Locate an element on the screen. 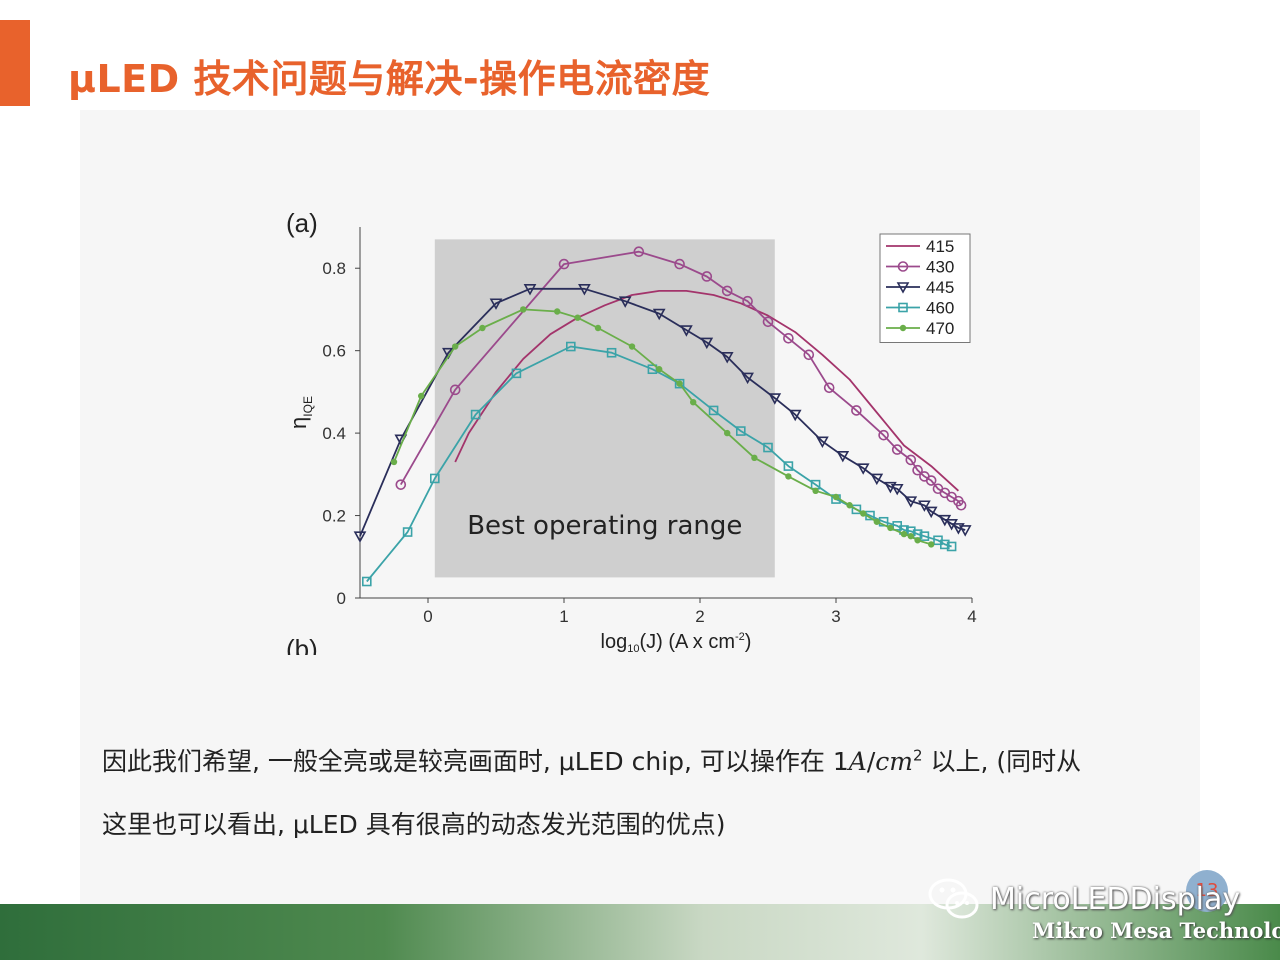 Image resolution: width=1280 pixels, height=960 pixels. y-tick-label: 0.8 is located at coordinates (334, 268).